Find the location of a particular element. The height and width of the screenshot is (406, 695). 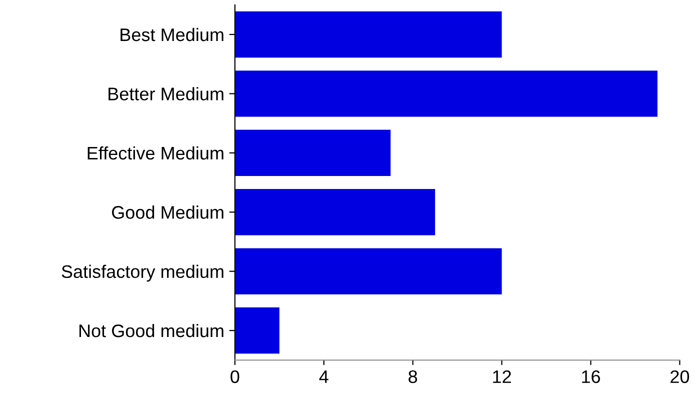

y-tick-label: Best Medium is located at coordinates (172, 35).